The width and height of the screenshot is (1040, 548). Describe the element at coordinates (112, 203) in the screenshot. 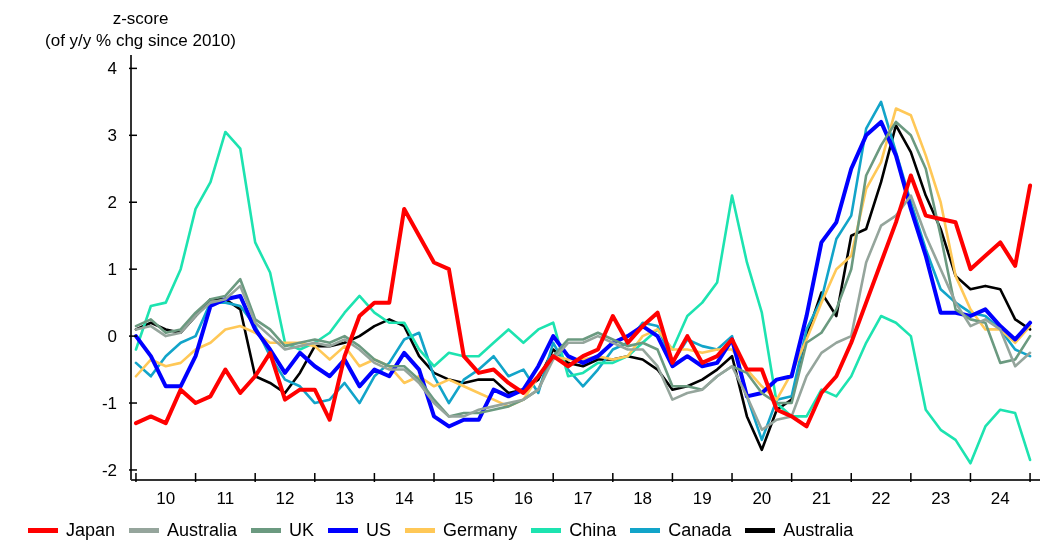

I see `y-tick-label: 2` at that location.